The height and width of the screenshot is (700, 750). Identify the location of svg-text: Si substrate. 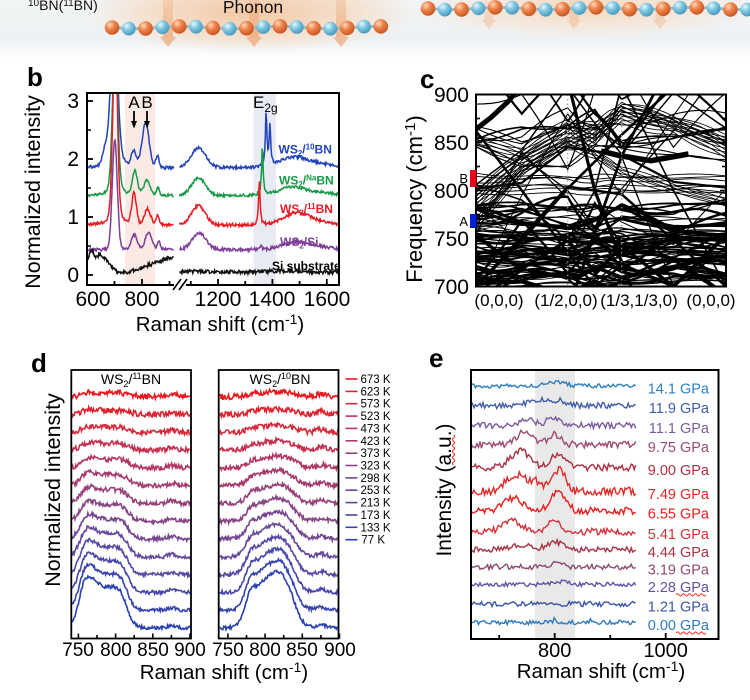
(306, 266).